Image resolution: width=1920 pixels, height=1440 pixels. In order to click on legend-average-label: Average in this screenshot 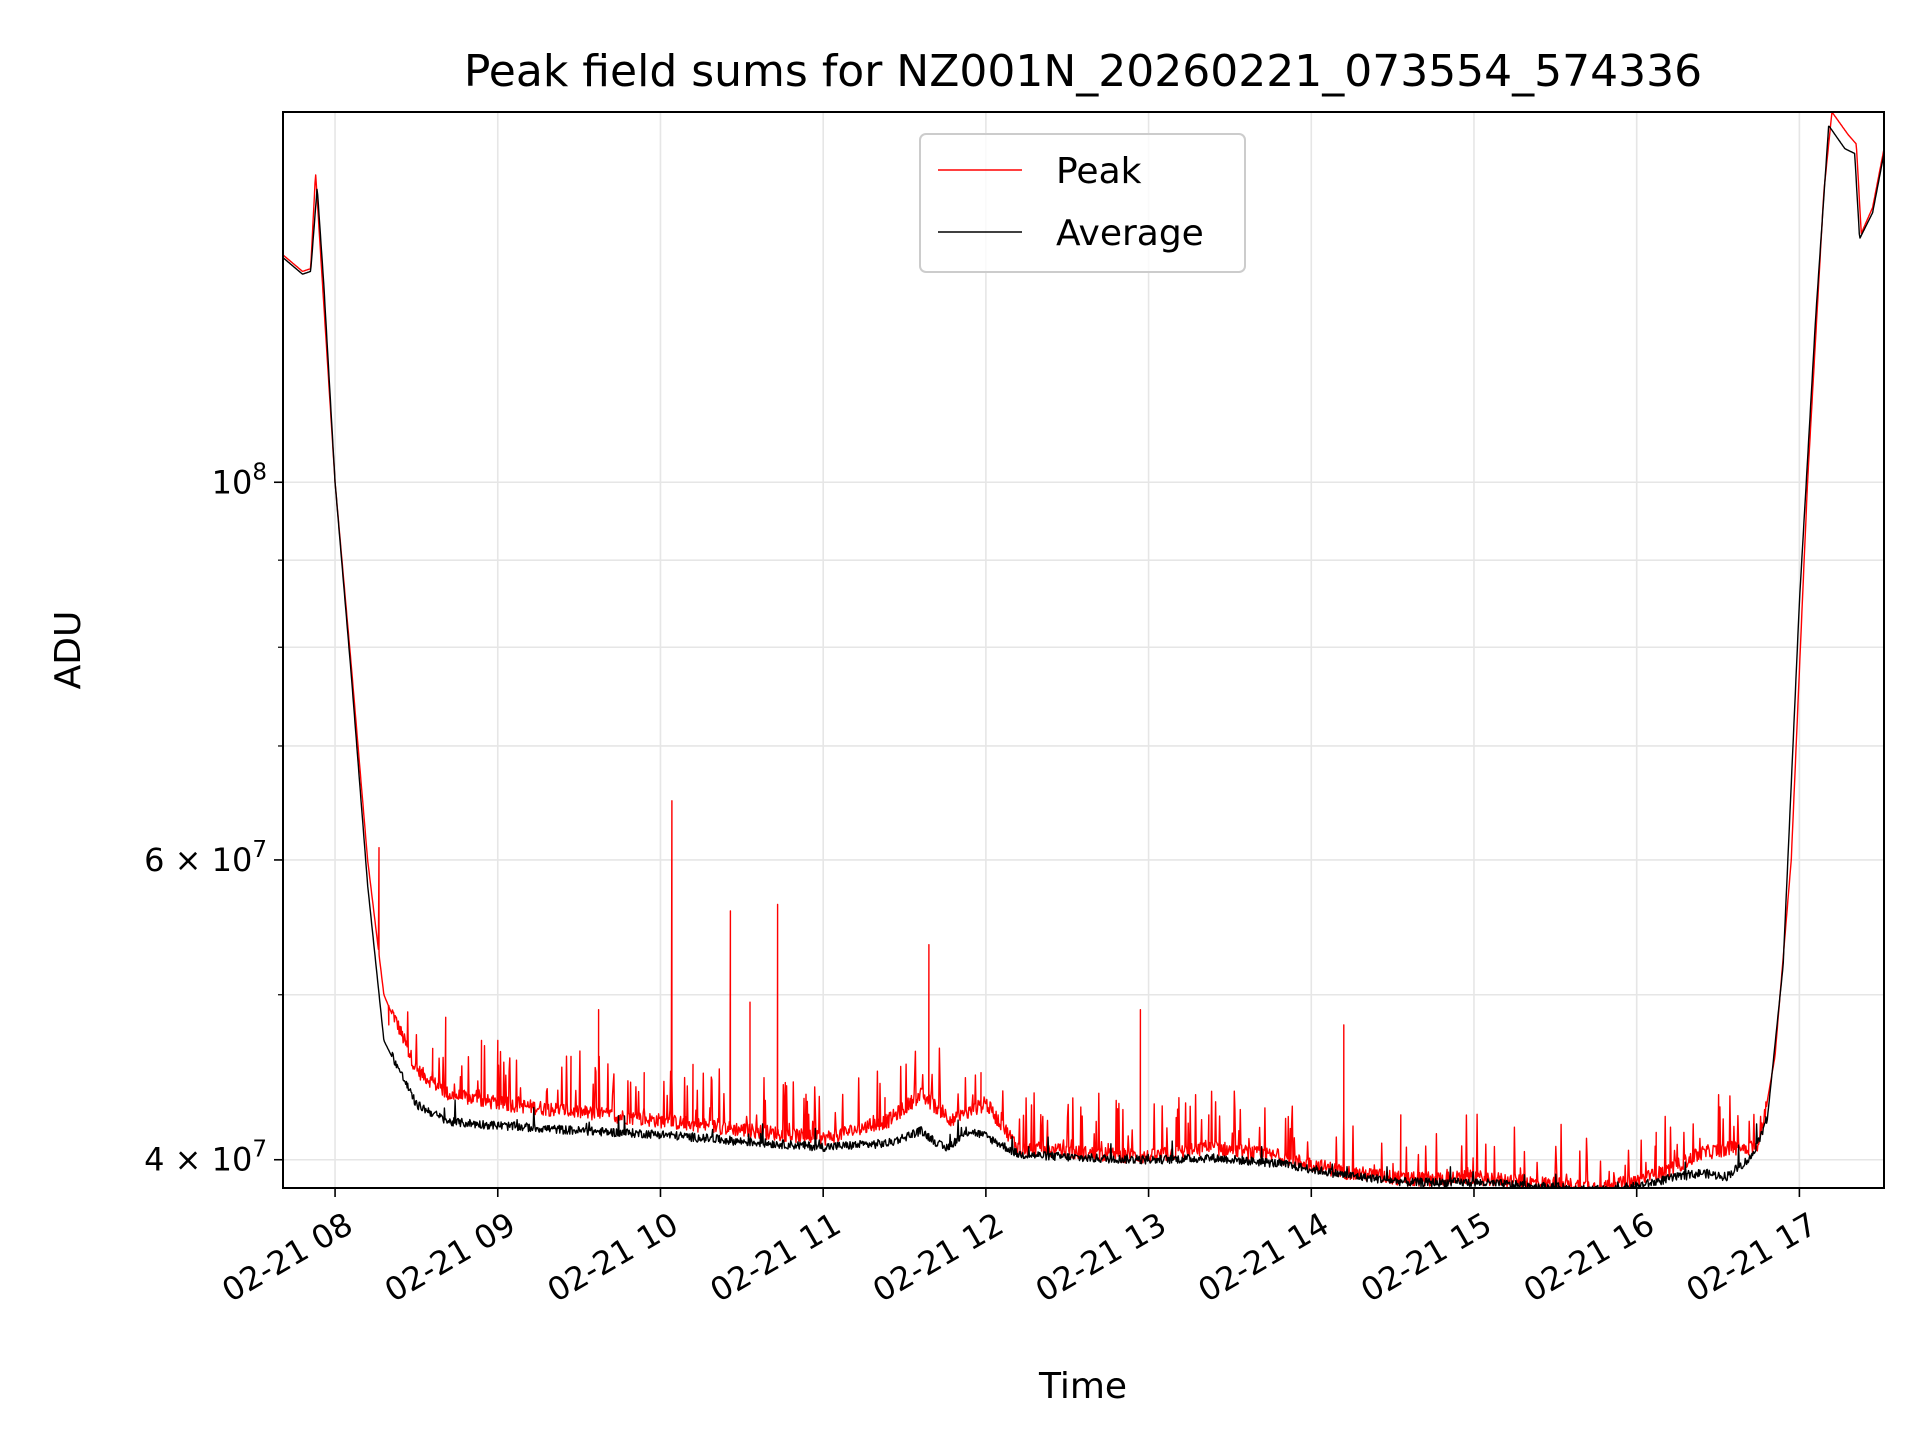, I will do `click(1130, 233)`.